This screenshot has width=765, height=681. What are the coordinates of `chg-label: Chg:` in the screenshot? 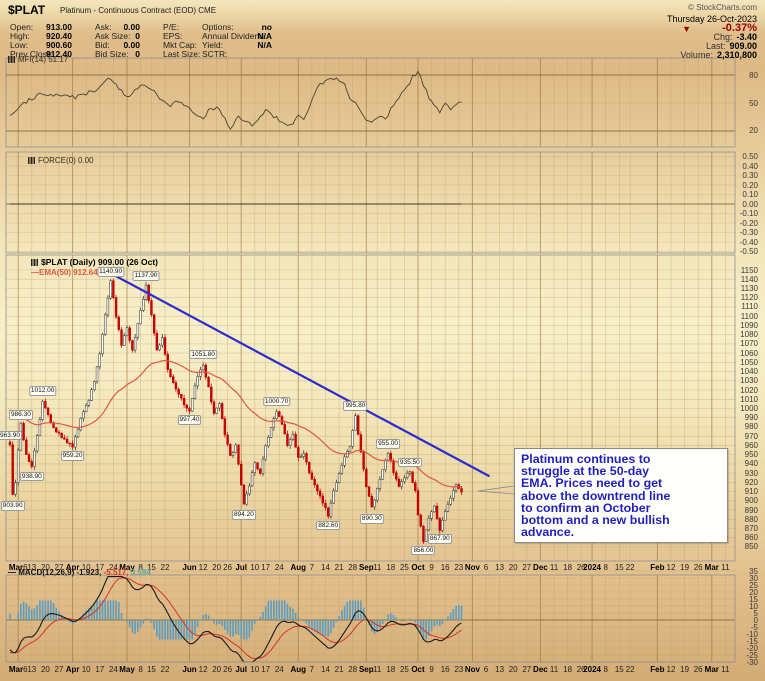 It's located at (723, 37).